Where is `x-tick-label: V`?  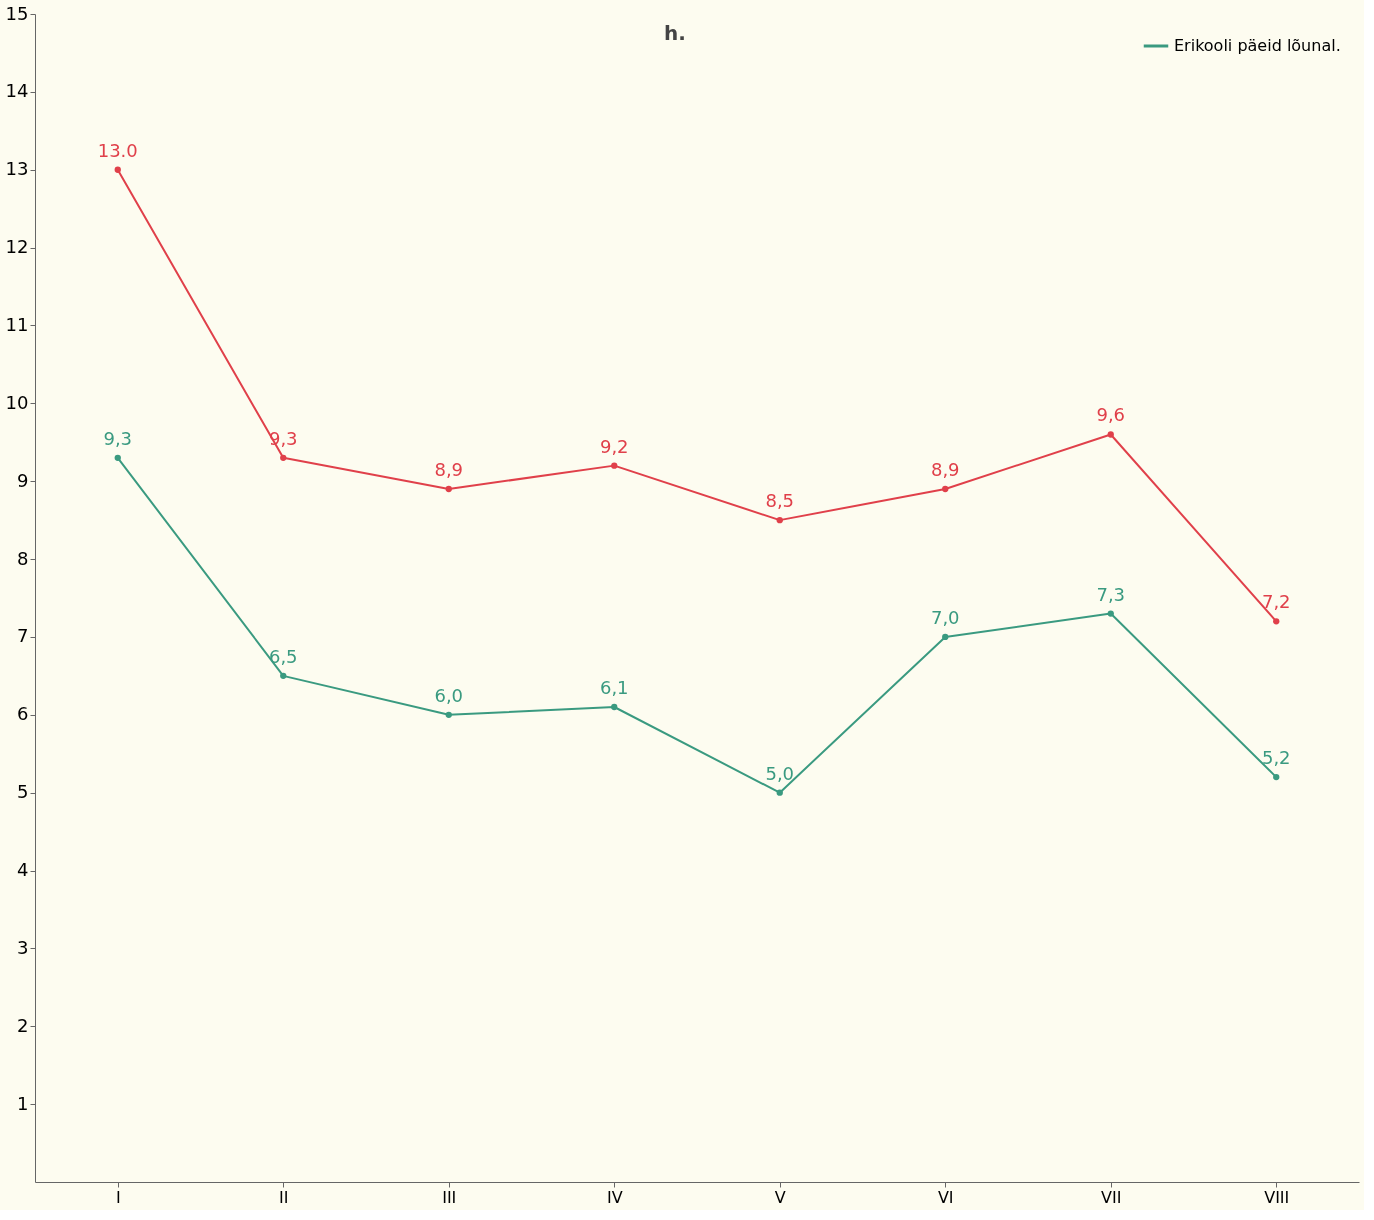 x-tick-label: V is located at coordinates (780, 1197).